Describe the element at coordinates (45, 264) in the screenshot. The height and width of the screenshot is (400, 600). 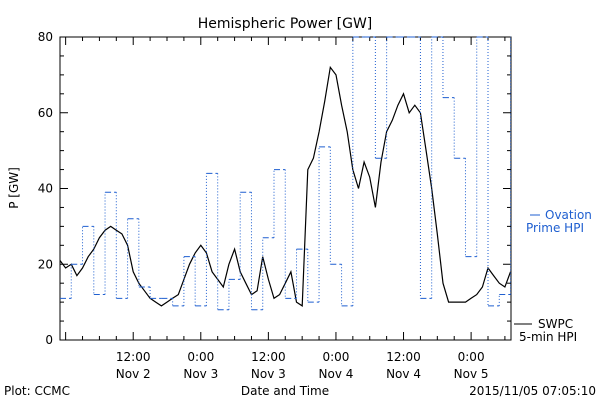
I see `y-tick-label: 20` at that location.